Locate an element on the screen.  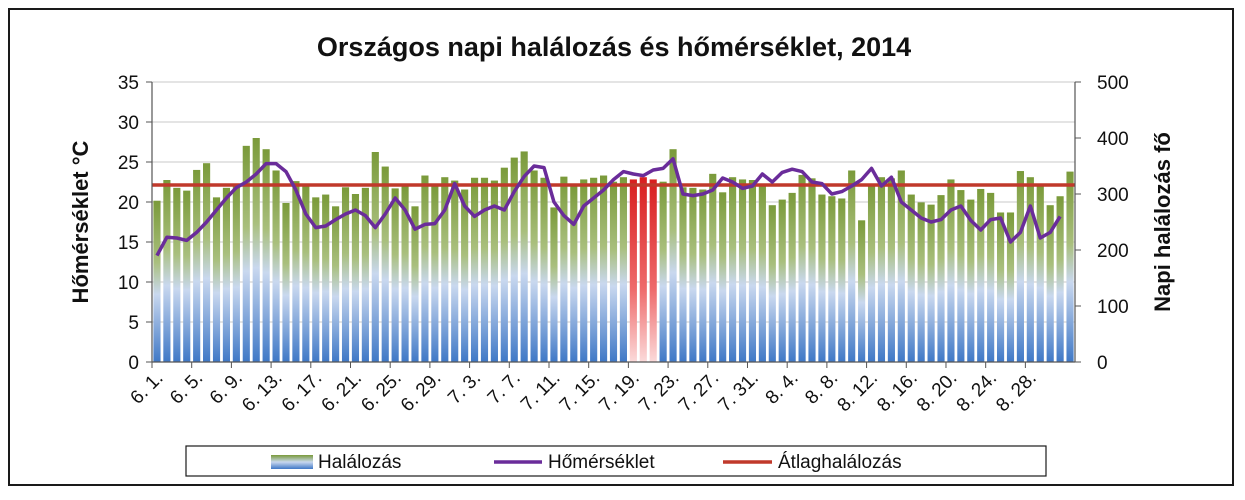
legend-label-temperature: Hőmérséklet is located at coordinates (601, 462).